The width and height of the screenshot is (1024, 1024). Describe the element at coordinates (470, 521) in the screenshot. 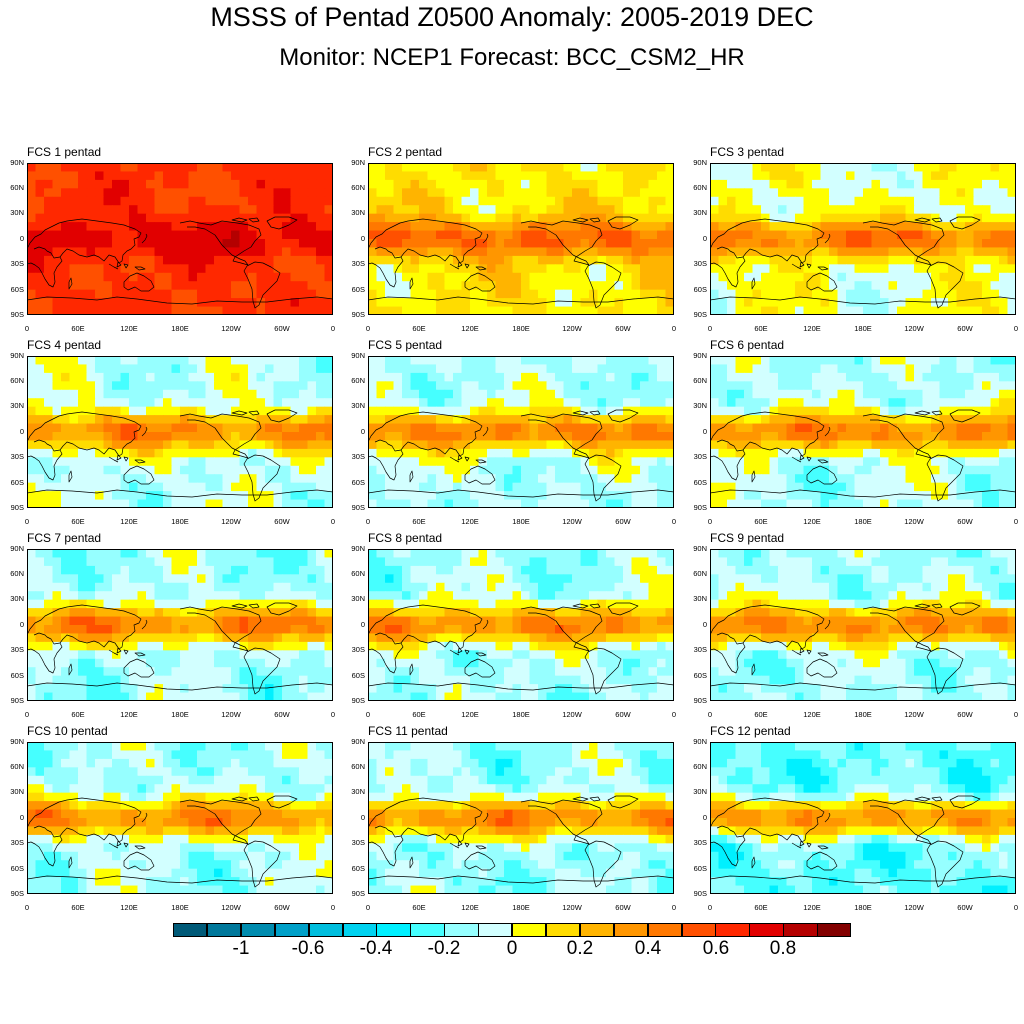

I see `lon-tick-label: 120E` at that location.